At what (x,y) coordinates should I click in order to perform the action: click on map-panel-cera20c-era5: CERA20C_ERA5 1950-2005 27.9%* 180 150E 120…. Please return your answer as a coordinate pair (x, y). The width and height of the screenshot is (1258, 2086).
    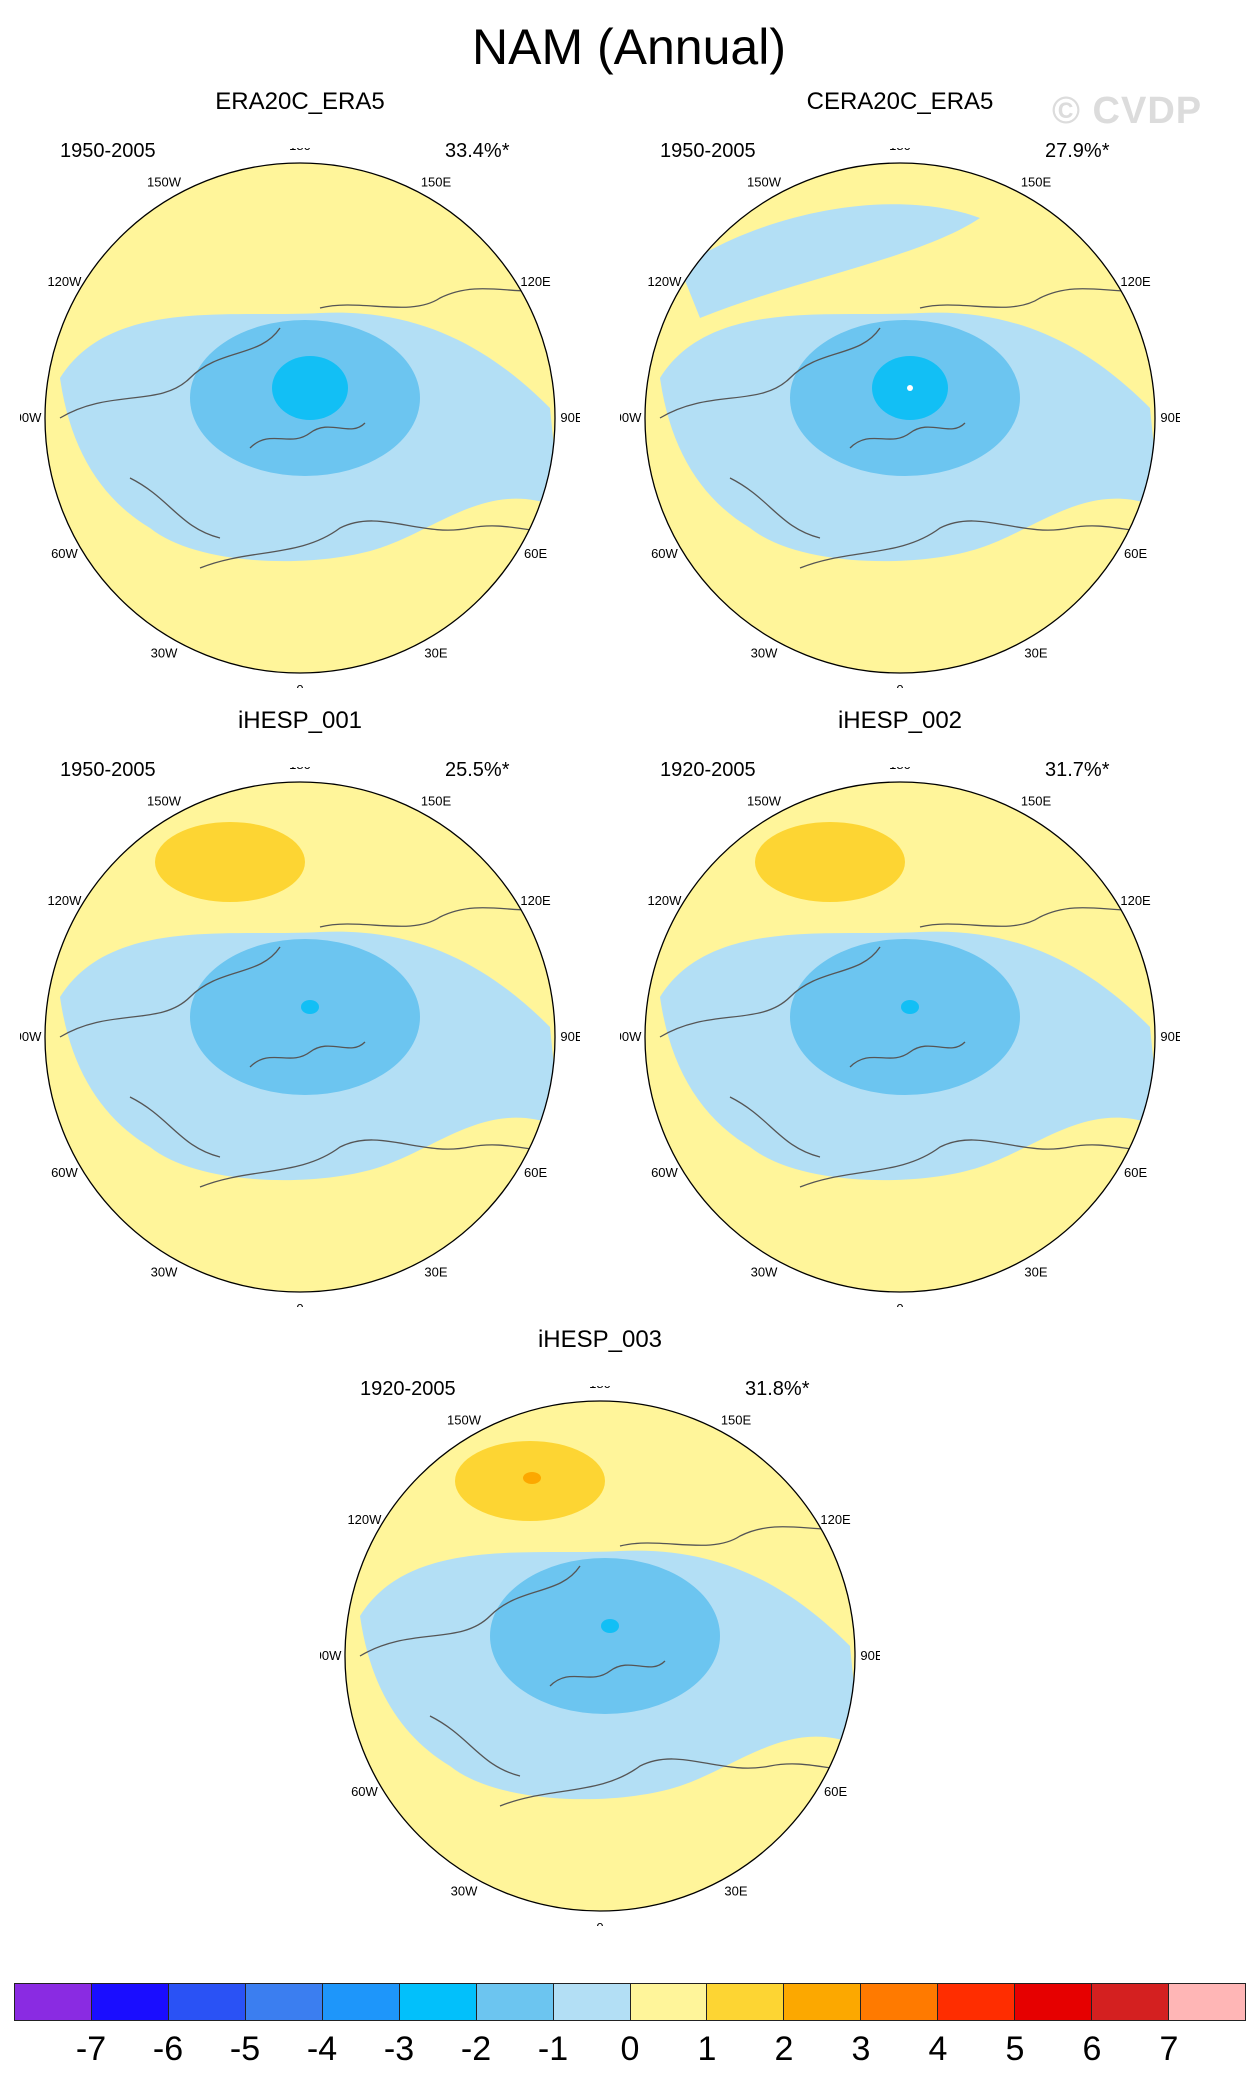
    Looking at the image, I should click on (900, 388).